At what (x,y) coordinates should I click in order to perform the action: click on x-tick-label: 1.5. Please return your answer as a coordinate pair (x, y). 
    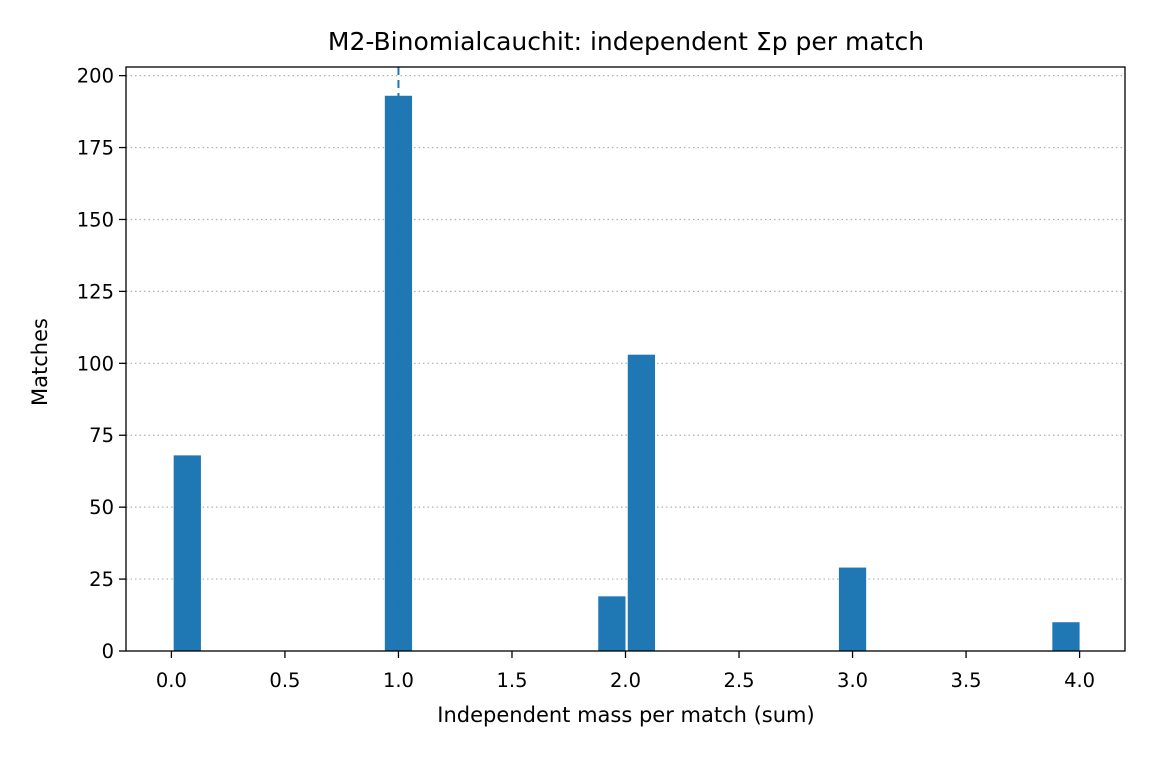
    Looking at the image, I should click on (511, 680).